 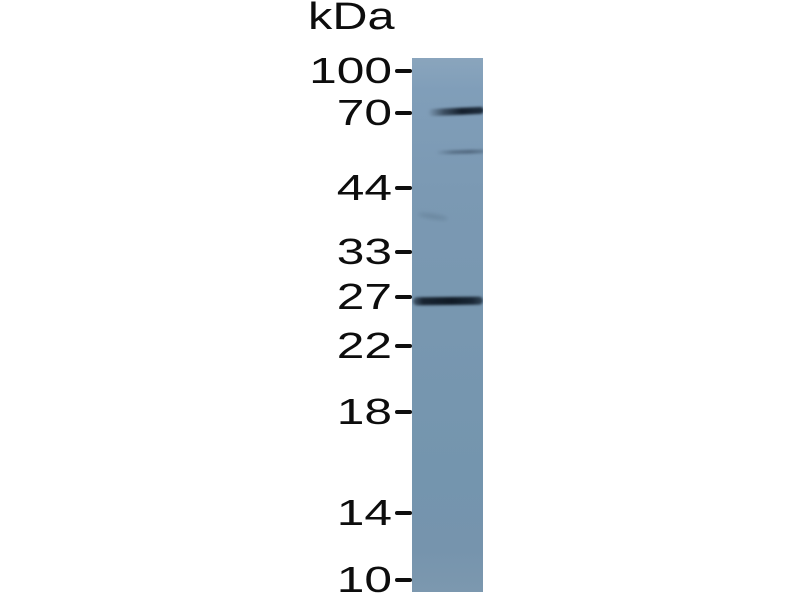 I want to click on ladder-label-100: 100, so click(x=350, y=70).